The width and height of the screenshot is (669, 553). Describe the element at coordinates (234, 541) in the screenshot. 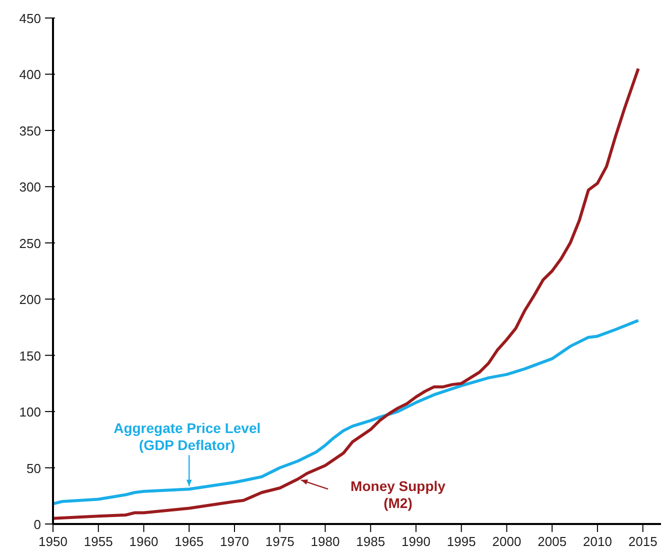

I see `x-tick-label: 1970` at that location.